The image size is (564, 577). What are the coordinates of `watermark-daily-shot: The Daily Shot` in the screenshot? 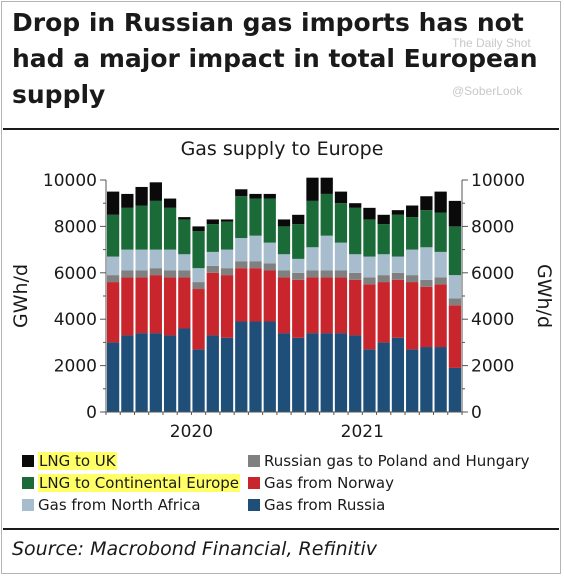 It's located at (491, 43).